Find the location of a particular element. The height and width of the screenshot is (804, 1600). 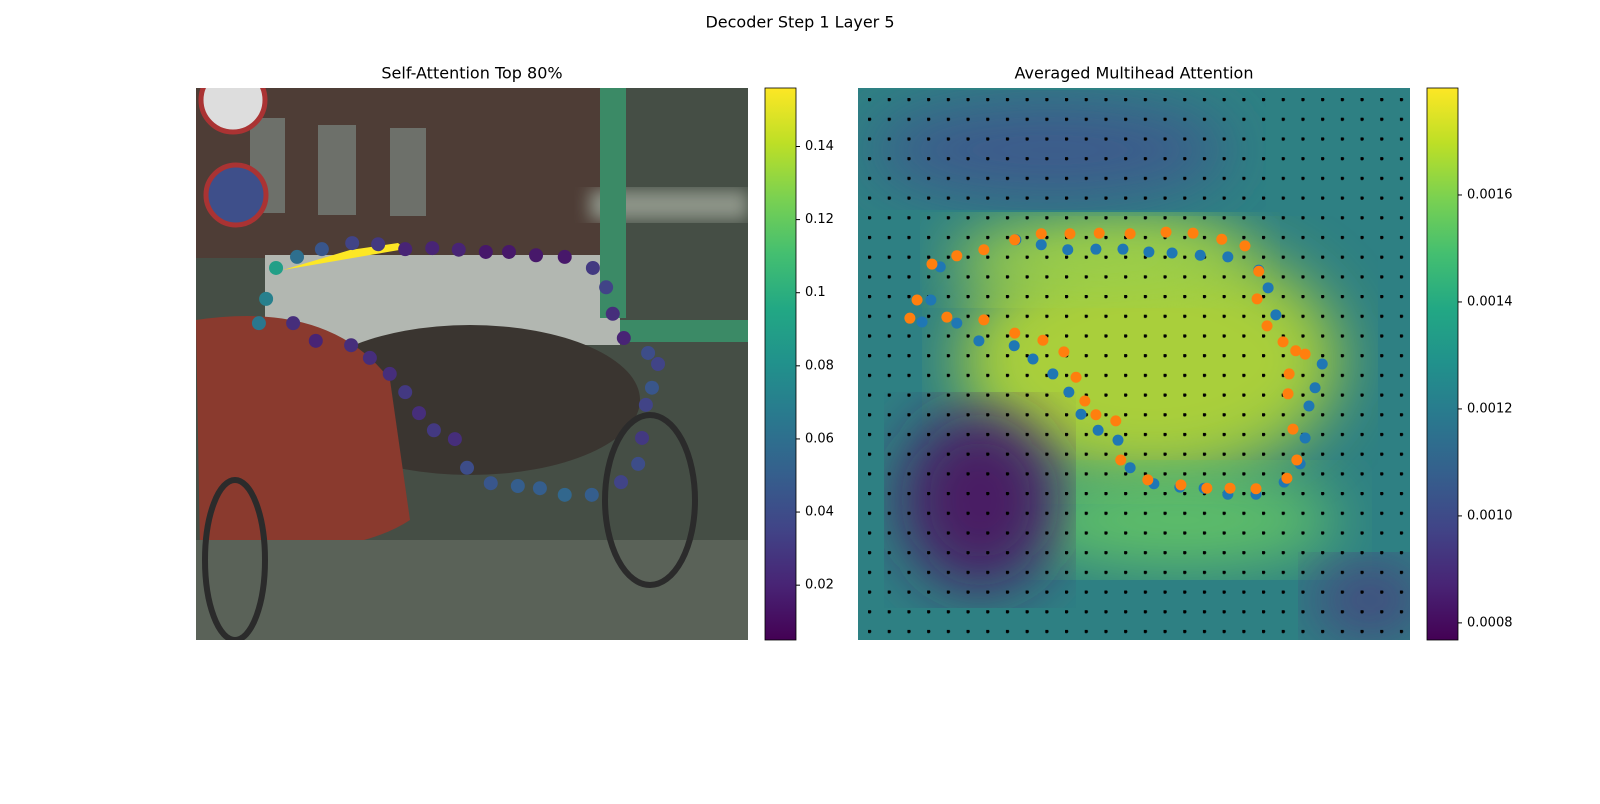

colorbar-tick-label: 0.0012 is located at coordinates (1490, 408).